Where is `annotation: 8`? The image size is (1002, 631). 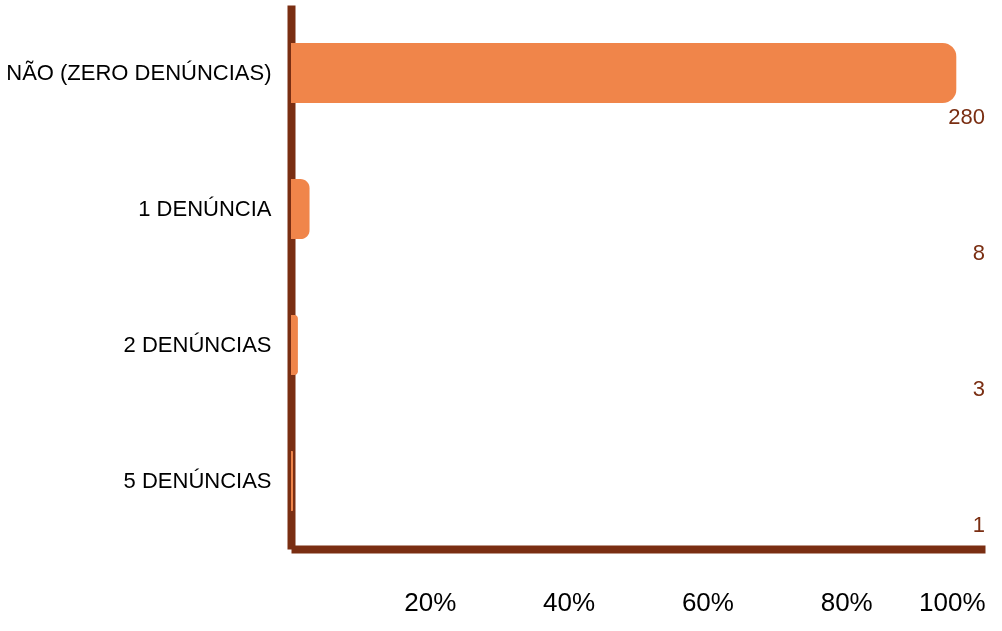 annotation: 8 is located at coordinates (978, 252).